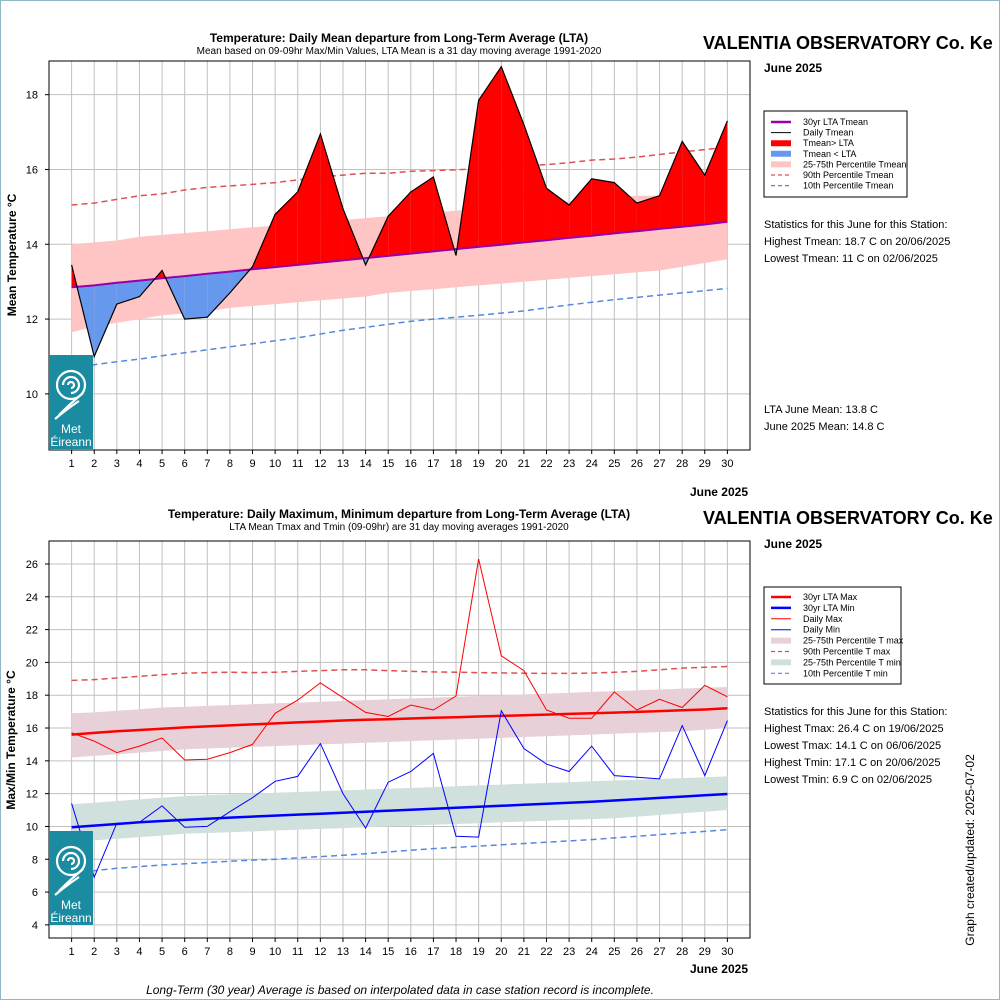 The image size is (1000, 1000). What do you see at coordinates (828, 143) in the screenshot?
I see `top-legend-label: Tmean> LTA` at bounding box center [828, 143].